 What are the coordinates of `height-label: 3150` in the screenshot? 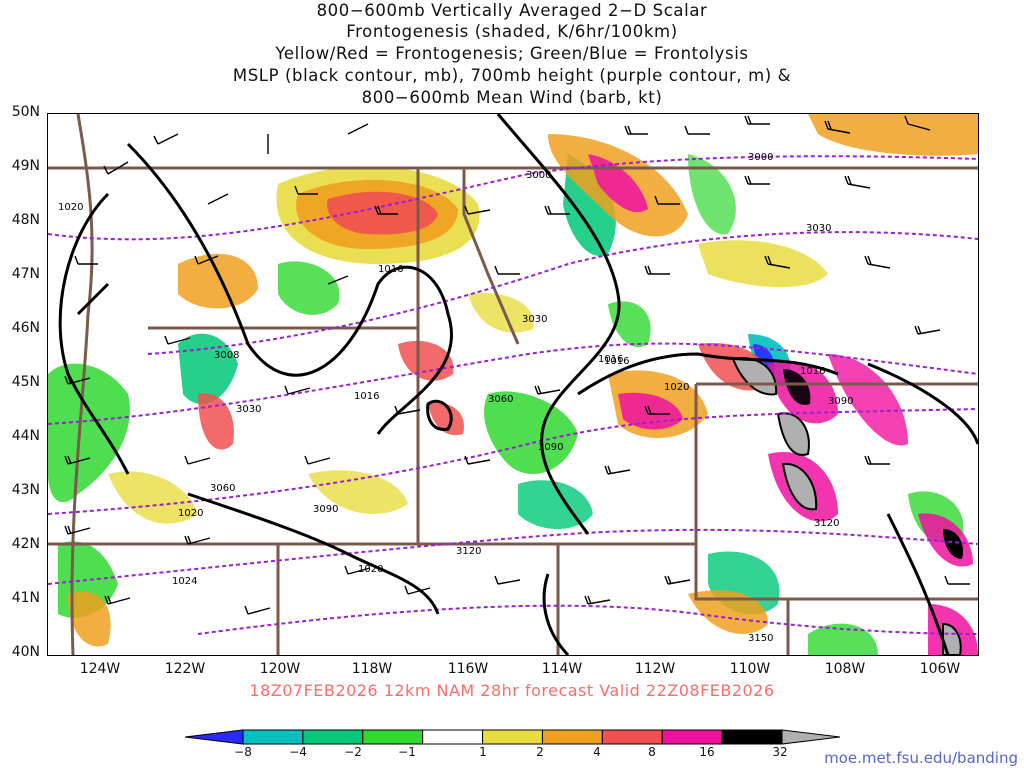 It's located at (760, 638).